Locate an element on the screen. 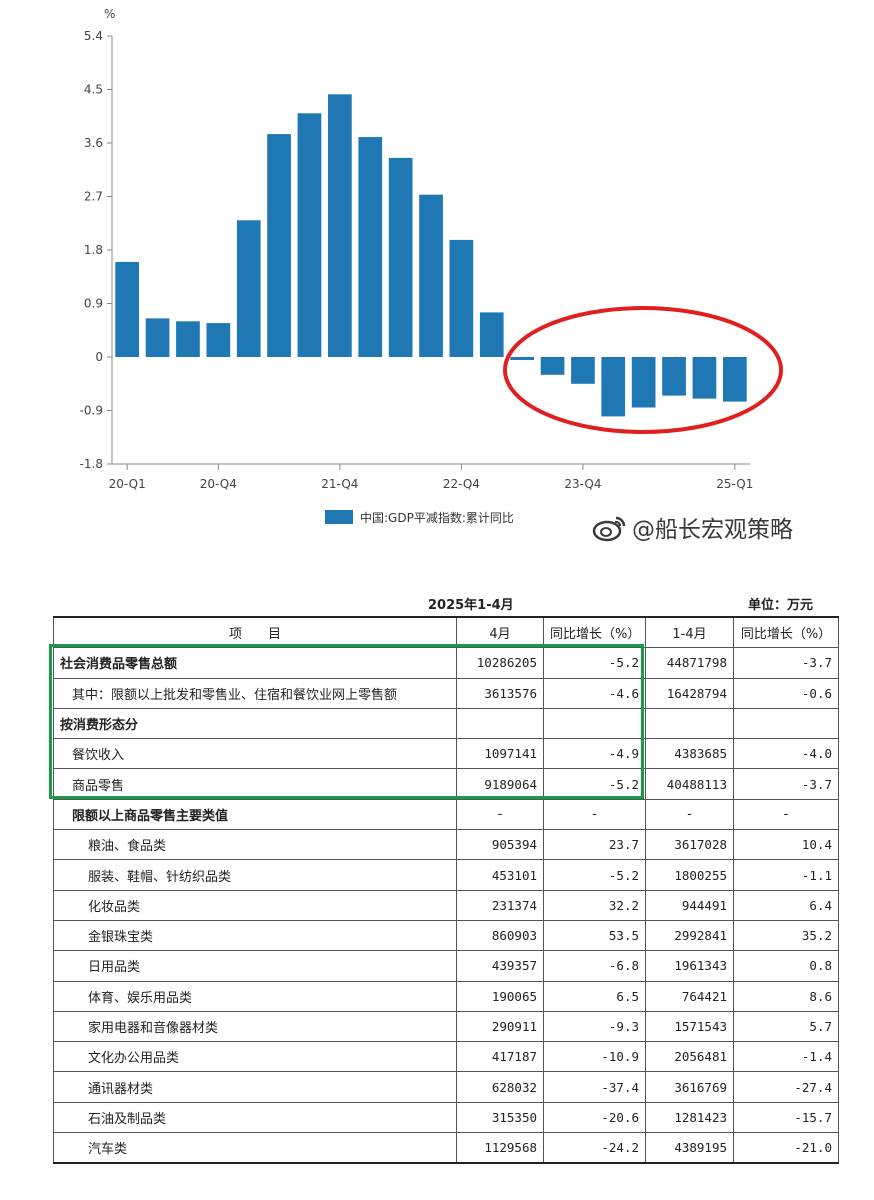 The width and height of the screenshot is (874, 1200). jan-apr-value: 3617028 is located at coordinates (689, 845).